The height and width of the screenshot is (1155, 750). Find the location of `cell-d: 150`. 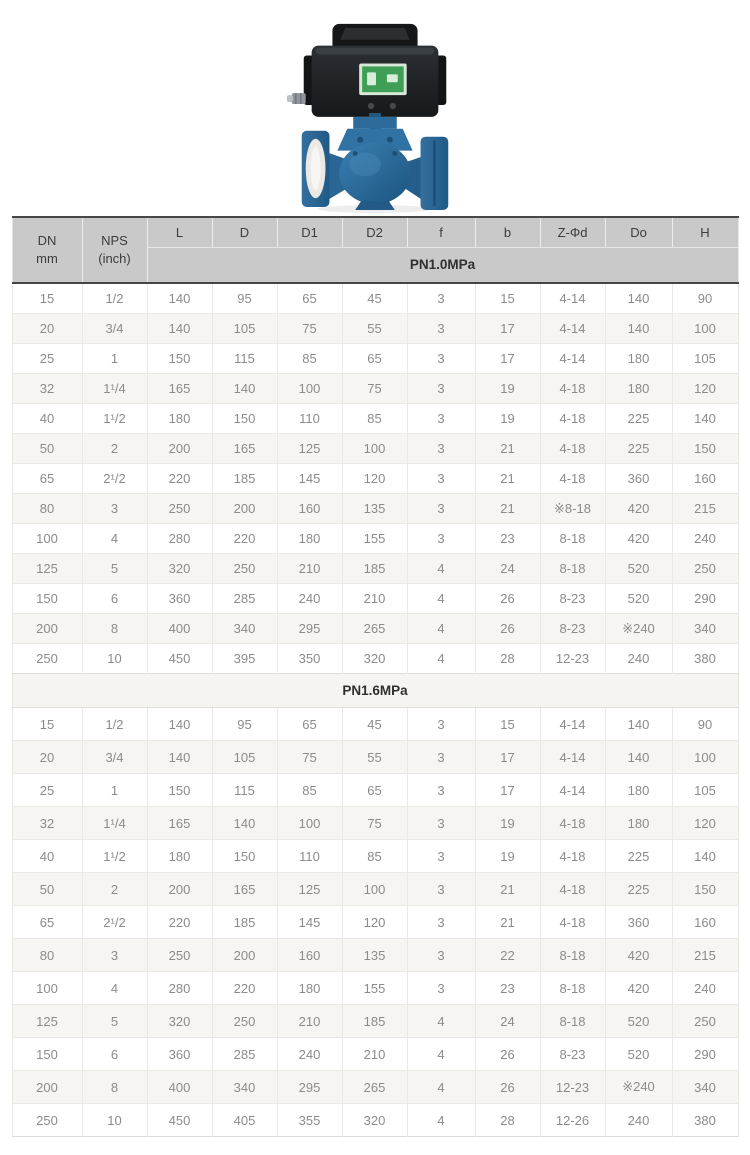

cell-d: 150 is located at coordinates (245, 856).